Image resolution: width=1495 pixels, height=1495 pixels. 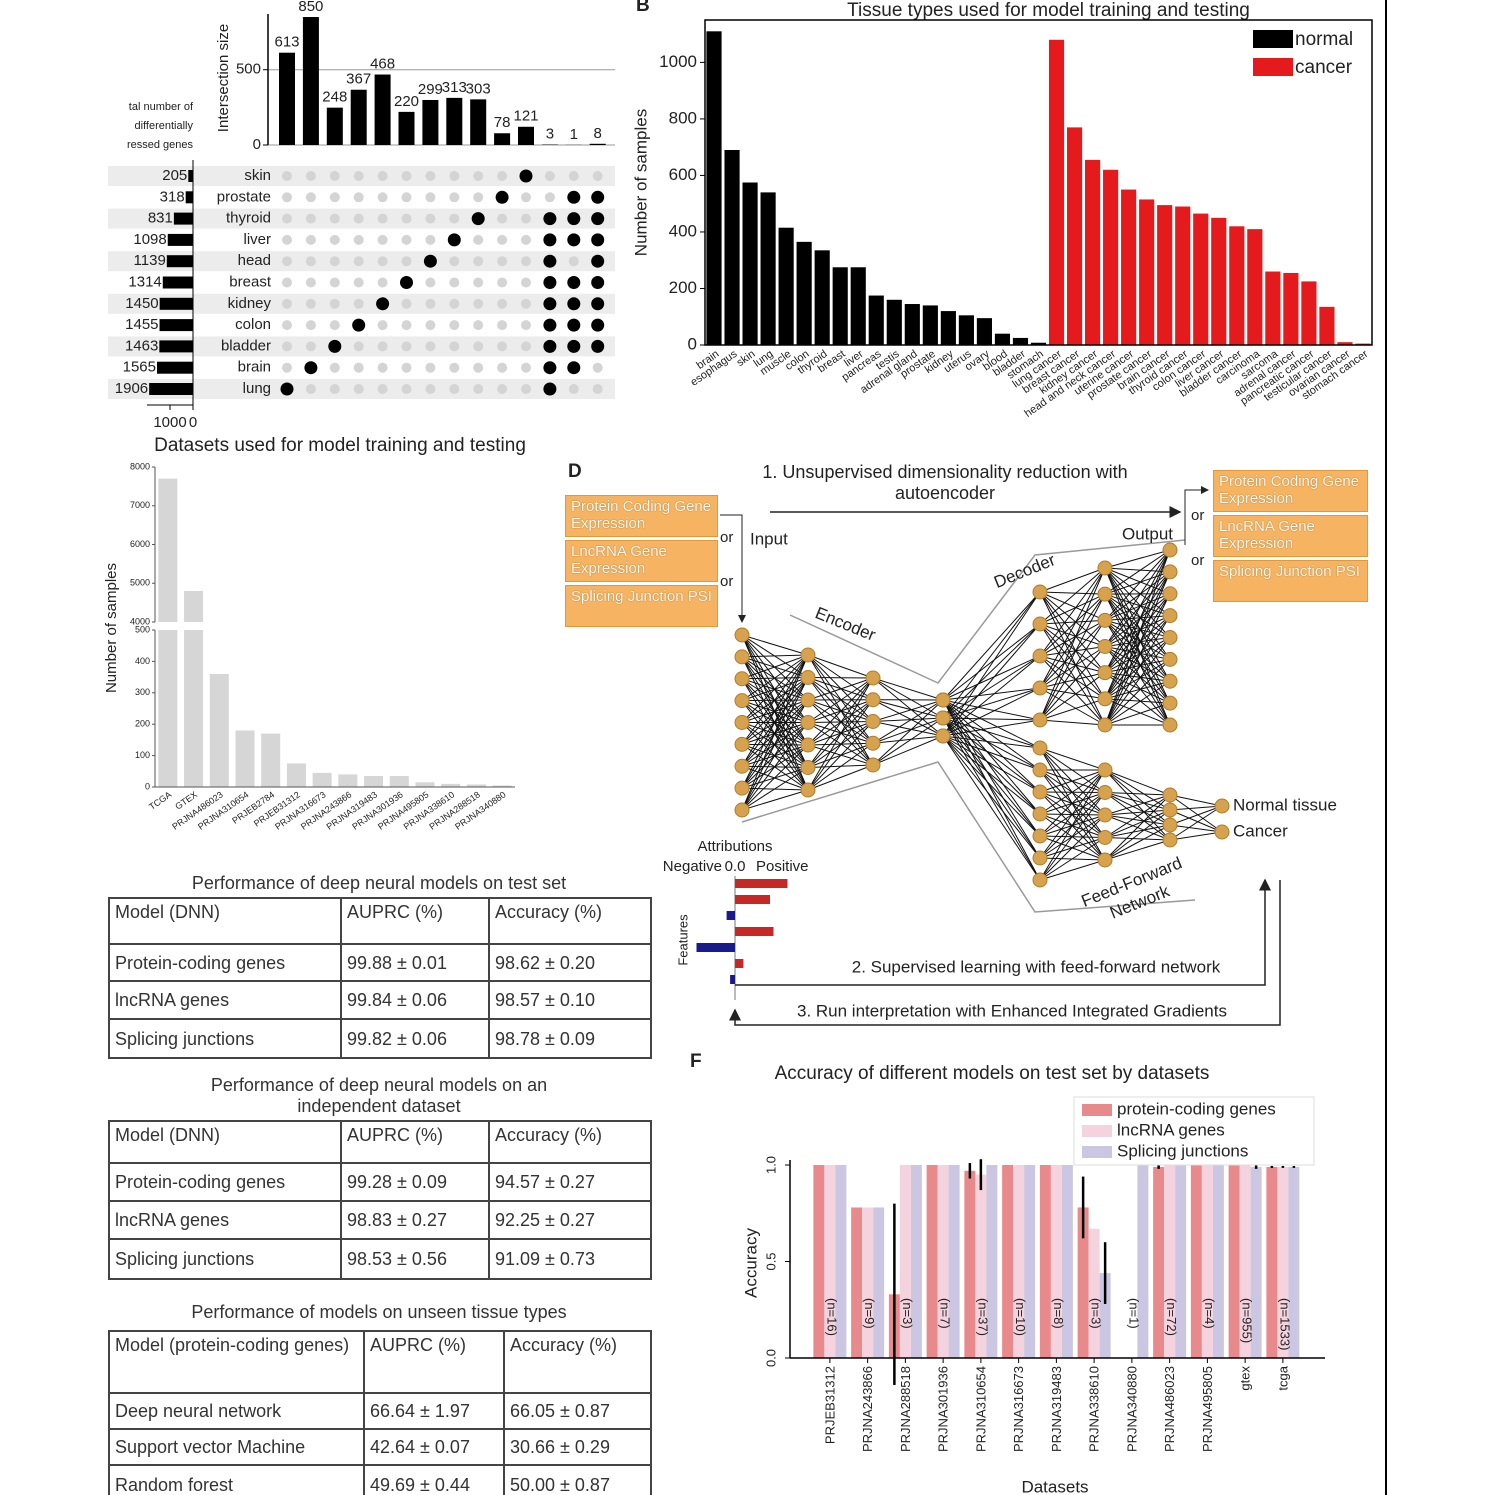 I want to click on output-arrow, so click(x=1196, y=515).